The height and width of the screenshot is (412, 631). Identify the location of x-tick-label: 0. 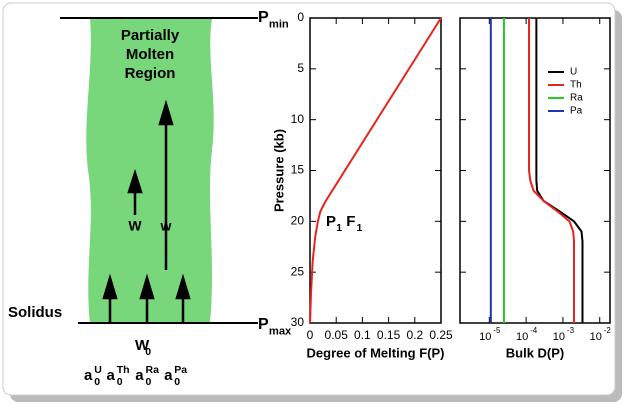
(310, 335).